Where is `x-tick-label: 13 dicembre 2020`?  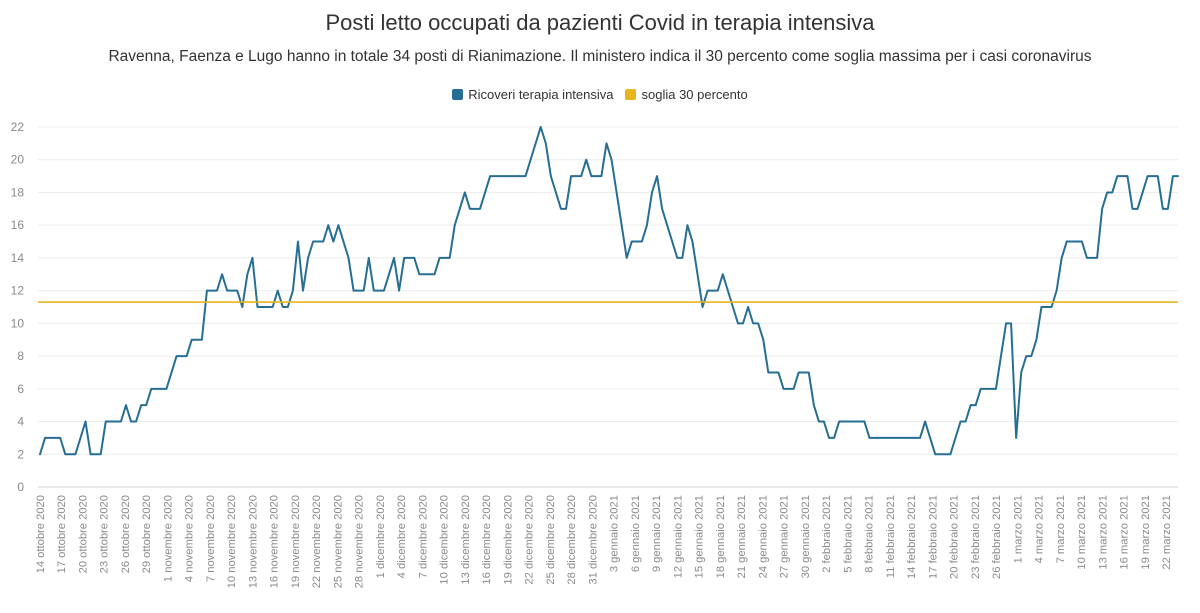
x-tick-label: 13 dicembre 2020 is located at coordinates (466, 540).